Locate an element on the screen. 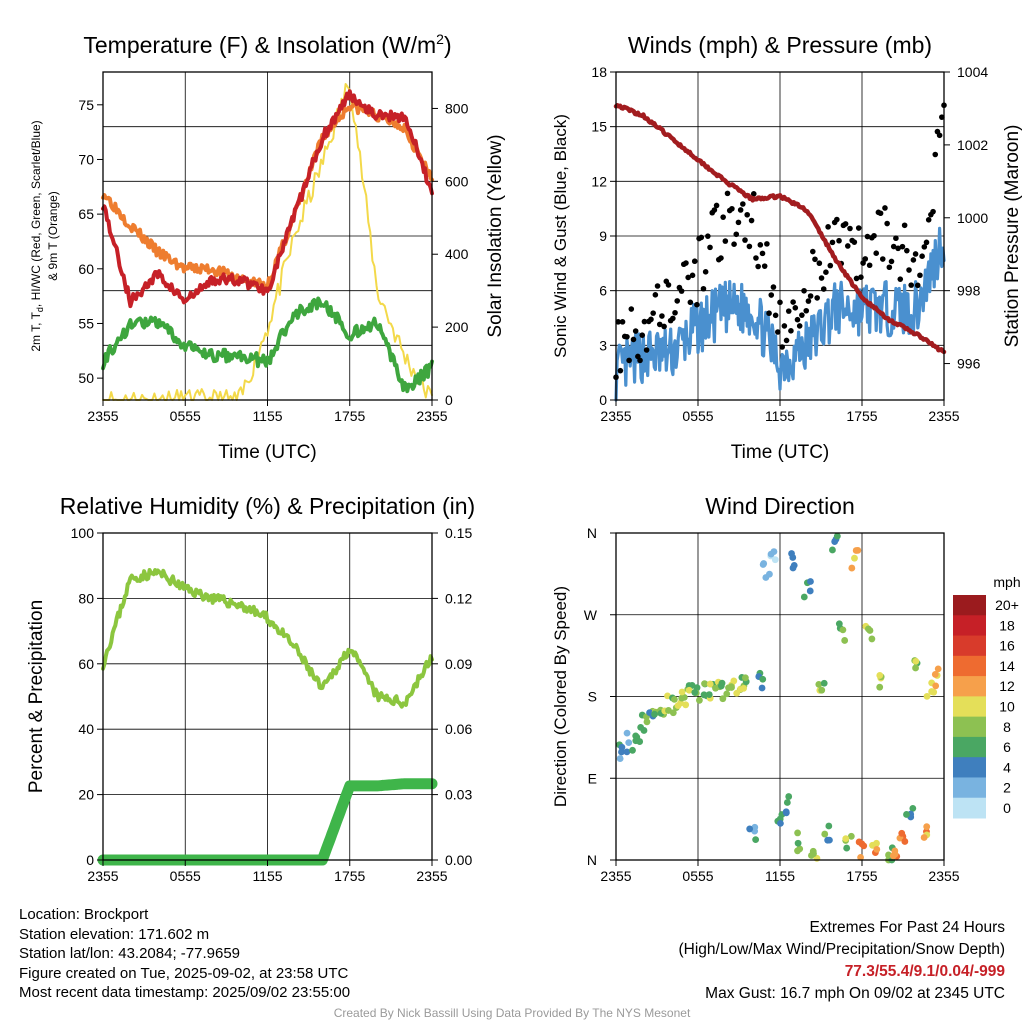  elevation-text: Station elevation: 171.602 m is located at coordinates (114, 934).